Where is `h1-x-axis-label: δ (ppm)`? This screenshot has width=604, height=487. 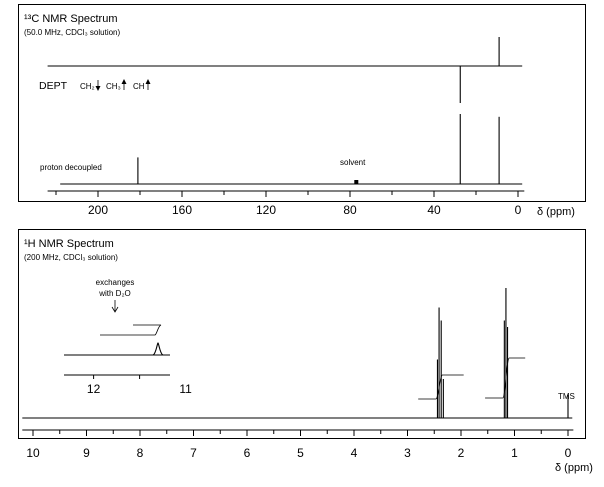
h1-x-axis-label: δ (ppm) is located at coordinates (574, 468).